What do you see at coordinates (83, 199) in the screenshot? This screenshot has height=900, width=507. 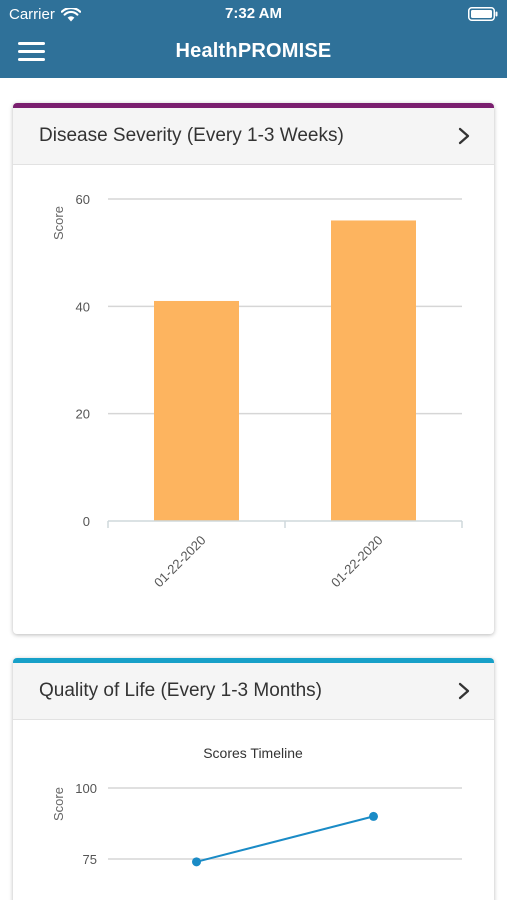 I see `y-tick-label: 60` at bounding box center [83, 199].